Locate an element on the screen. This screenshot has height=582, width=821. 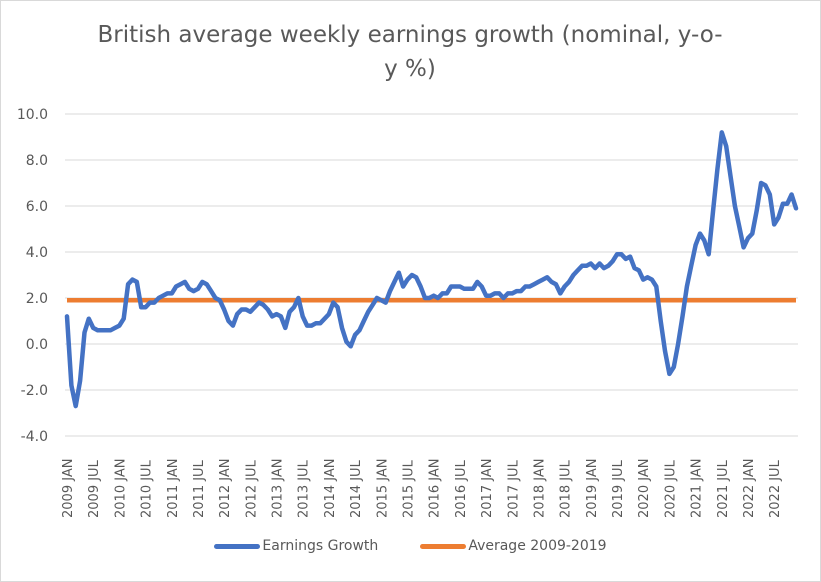
x-tick-label: 2015 JAN is located at coordinates (382, 488).